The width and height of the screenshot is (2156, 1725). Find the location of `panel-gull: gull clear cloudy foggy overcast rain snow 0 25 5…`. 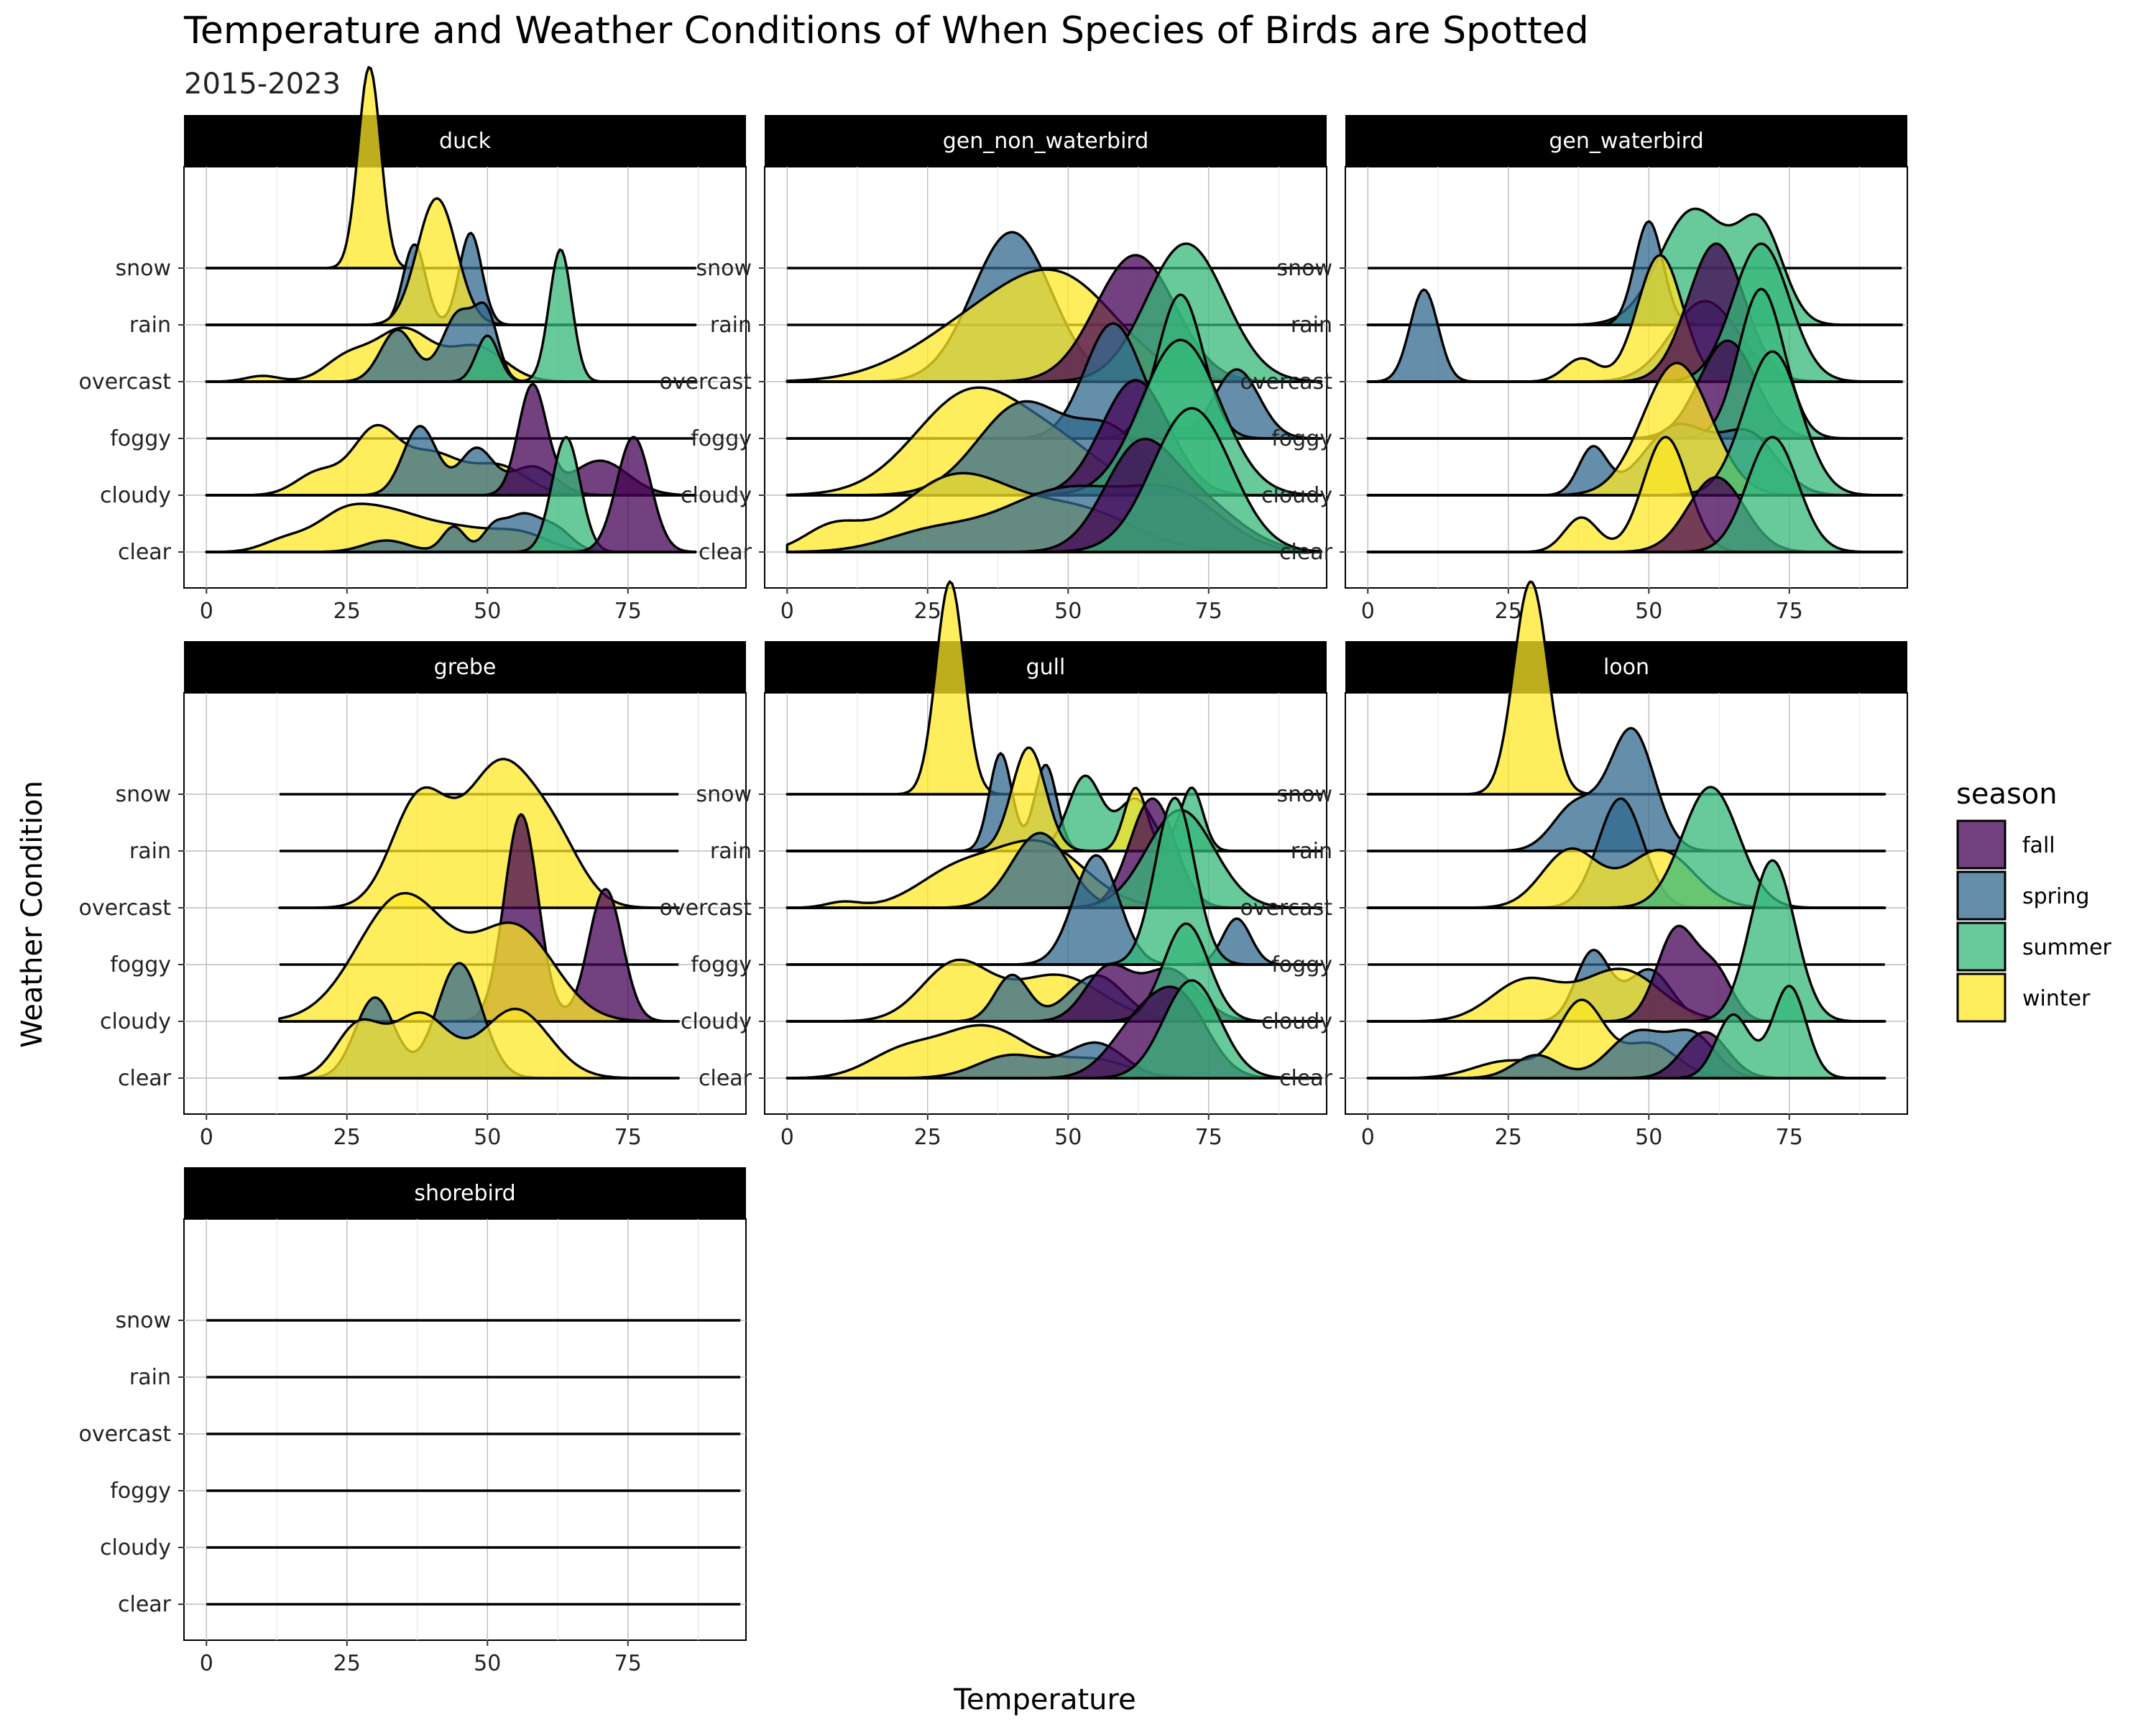

panel-gull: gull clear cloudy foggy overcast rain snow 0 25 5… is located at coordinates (993, 865).